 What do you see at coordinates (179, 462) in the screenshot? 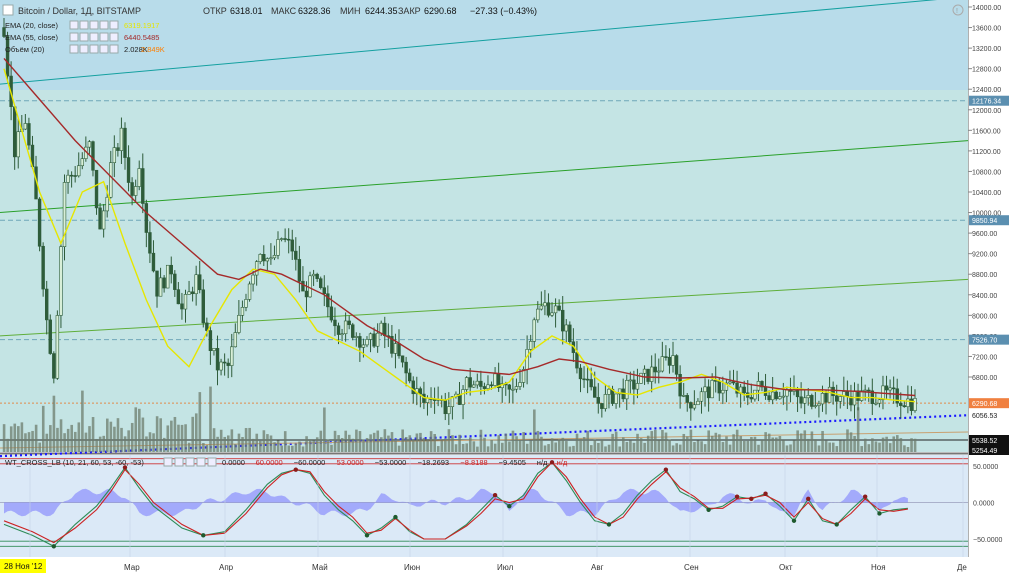
I see `osc-settings-icon` at bounding box center [179, 462].